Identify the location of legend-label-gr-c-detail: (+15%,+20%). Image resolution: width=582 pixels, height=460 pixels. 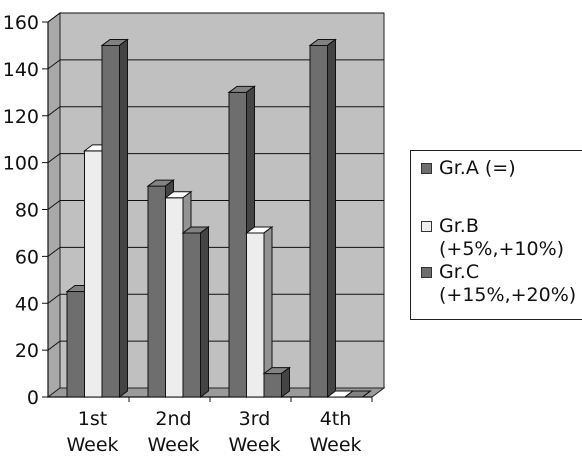
(508, 295).